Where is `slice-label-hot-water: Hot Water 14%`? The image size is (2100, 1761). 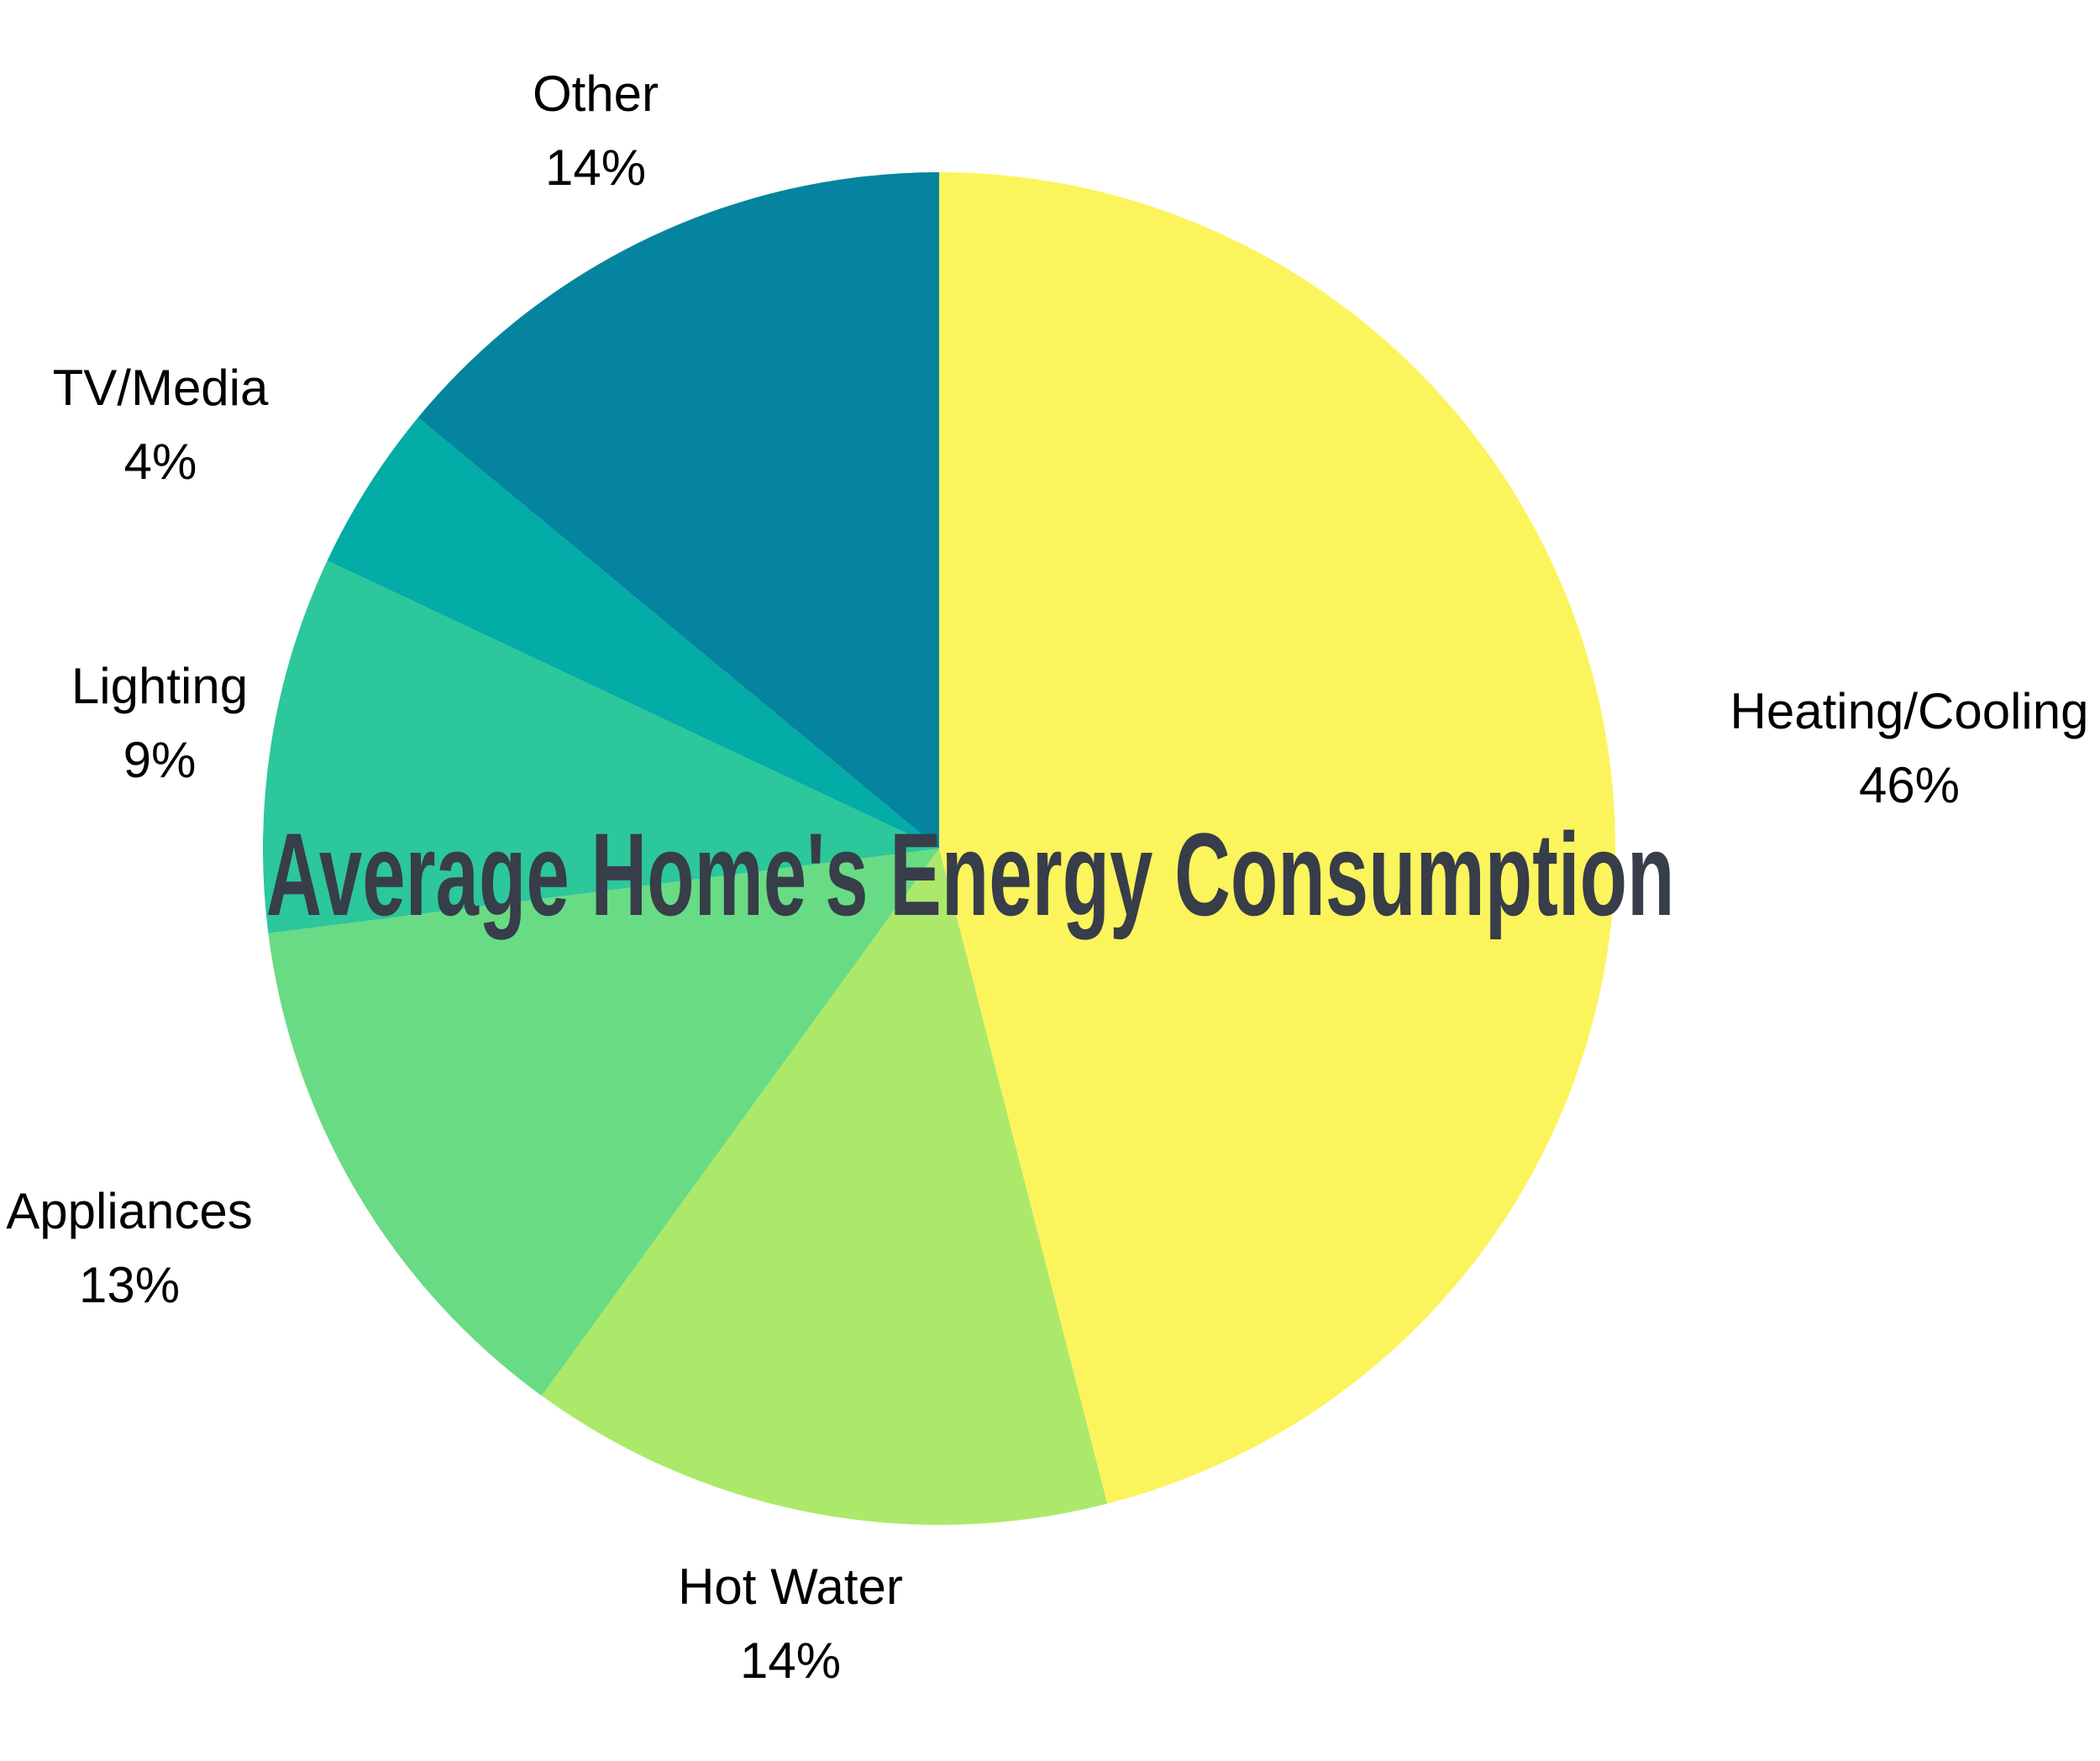
slice-label-hot-water: Hot Water 14% is located at coordinates (790, 1624).